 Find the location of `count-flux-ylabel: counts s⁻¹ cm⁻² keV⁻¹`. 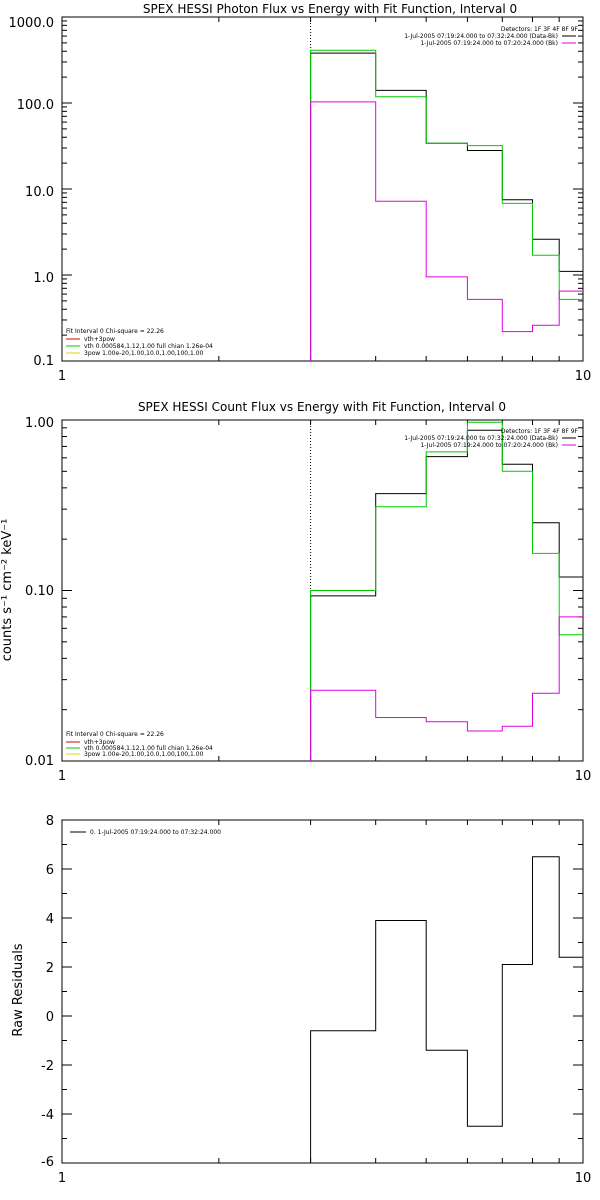

count-flux-ylabel: counts s⁻¹ cm⁻² keV⁻¹ is located at coordinates (7, 590).